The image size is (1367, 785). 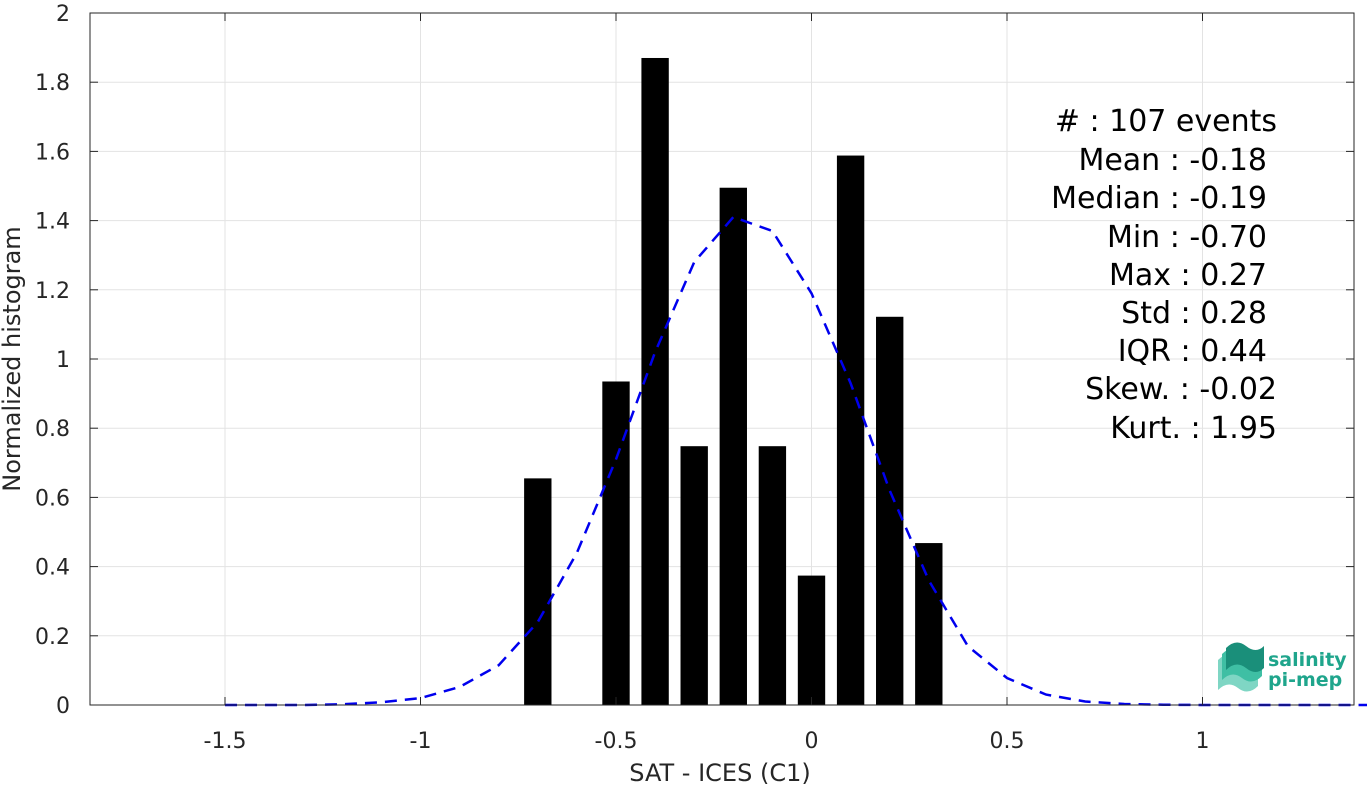 I want to click on y-tick-label: 0.2, so click(x=52, y=637).